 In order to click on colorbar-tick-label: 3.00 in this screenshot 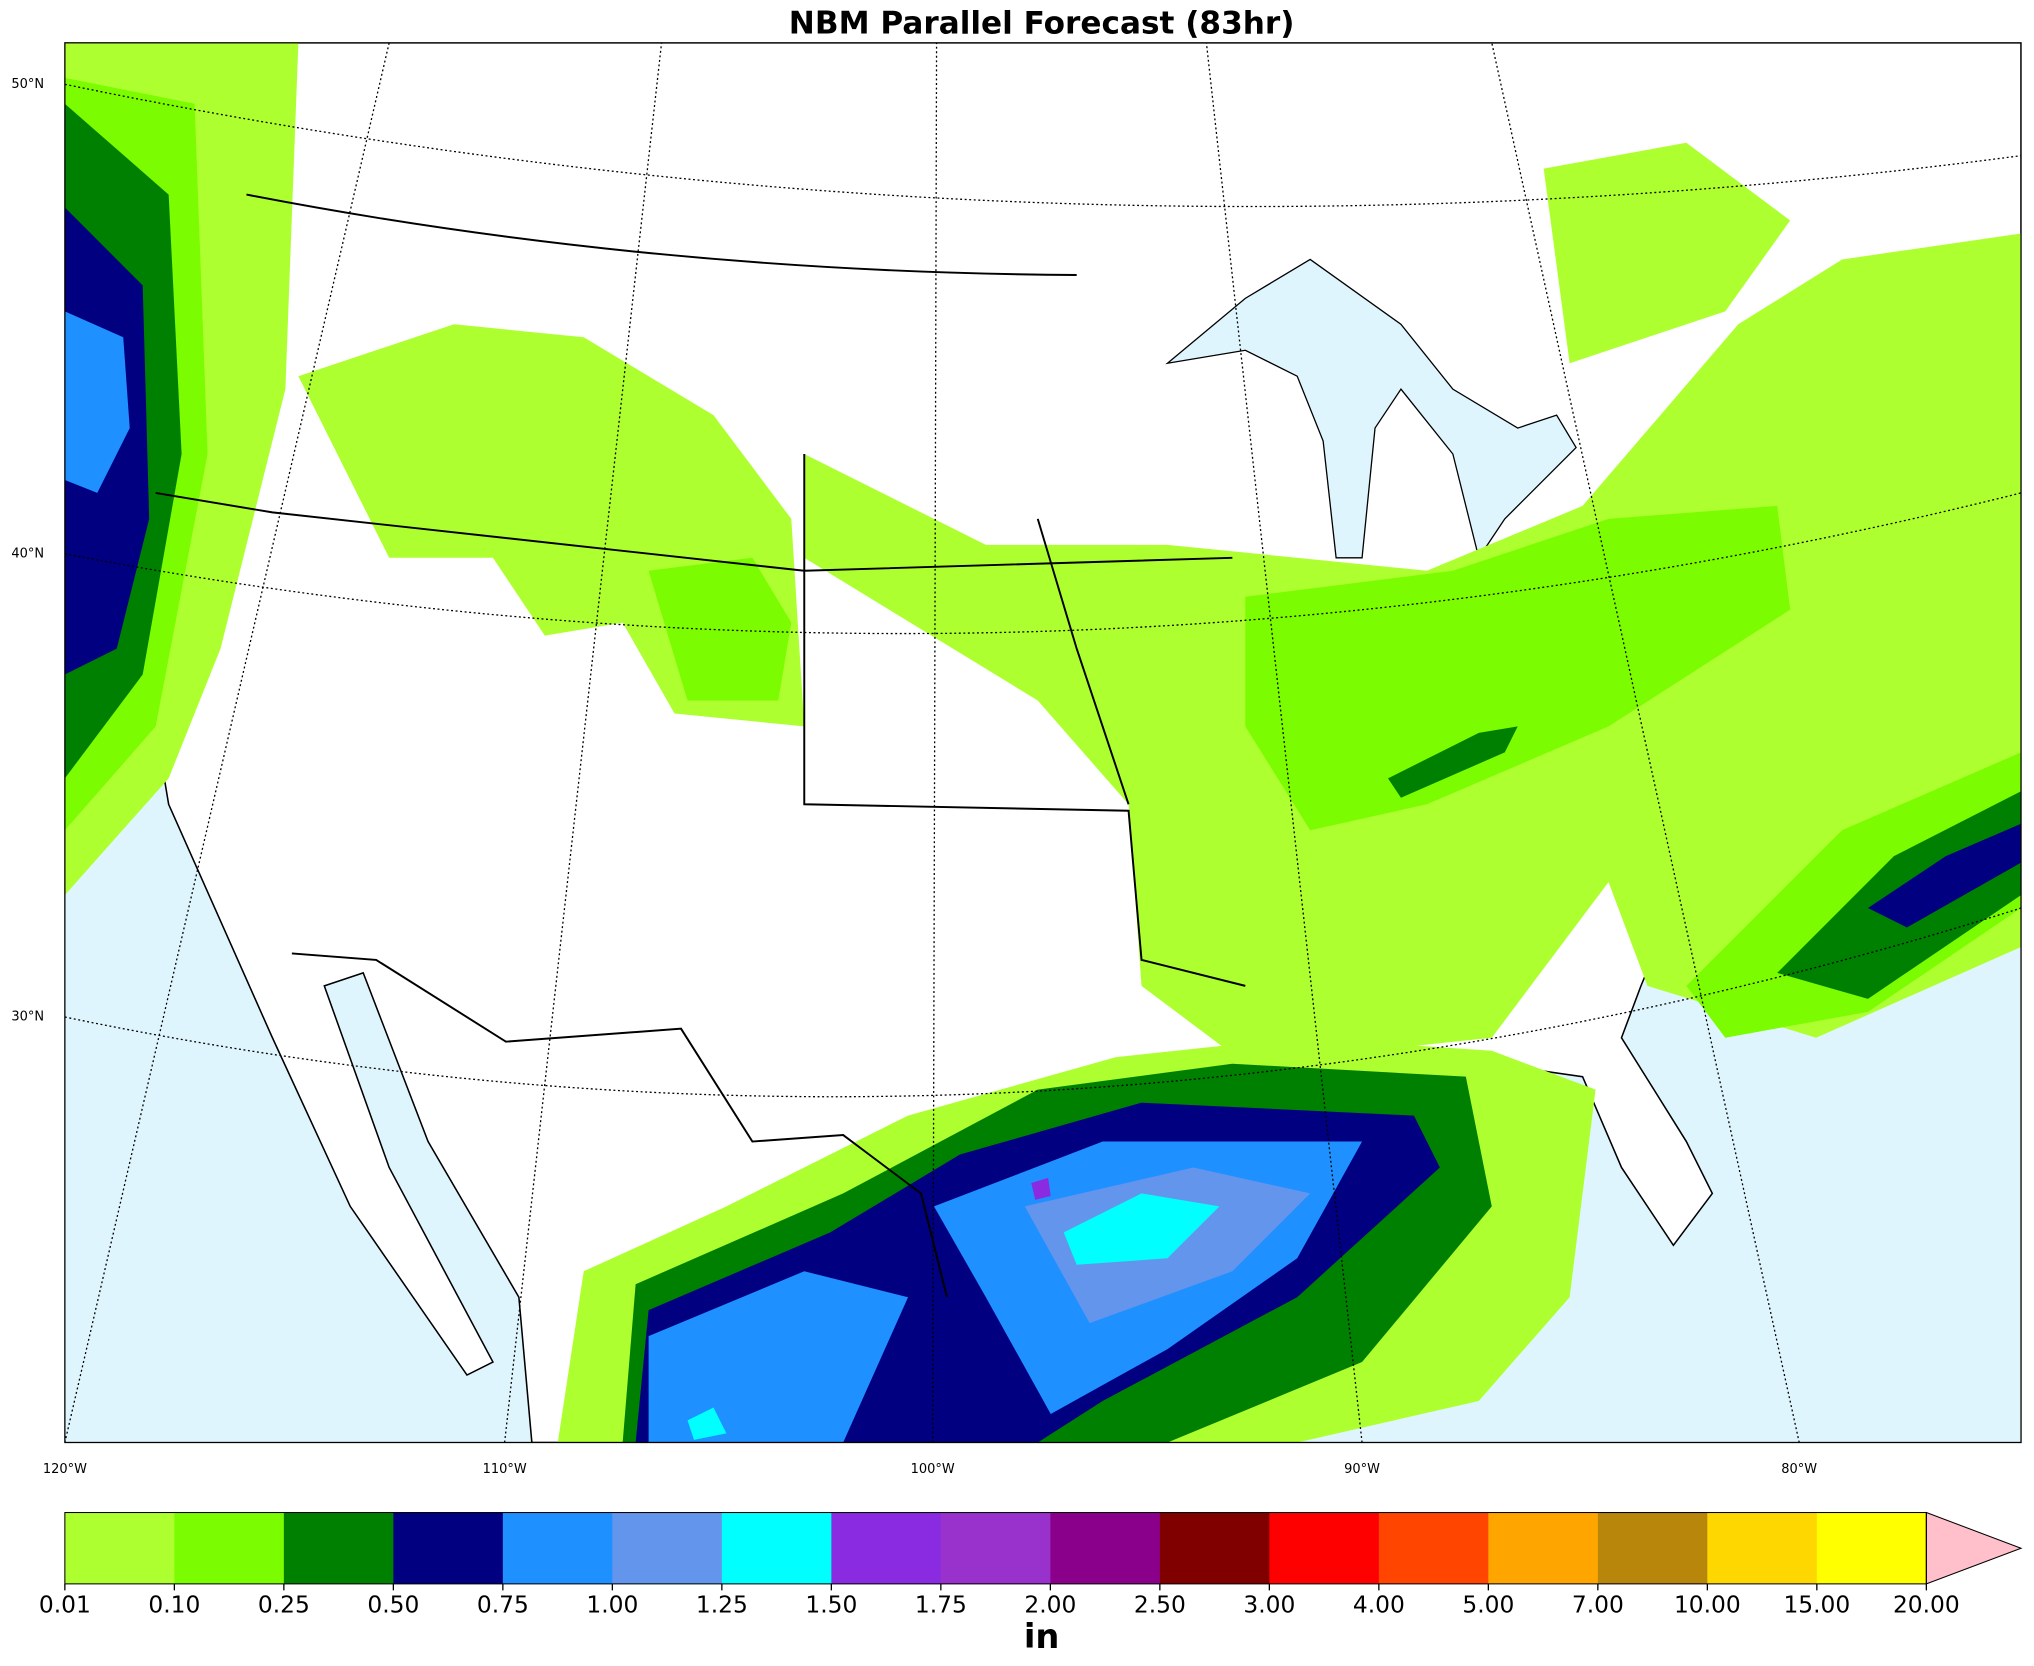, I will do `click(1269, 1604)`.